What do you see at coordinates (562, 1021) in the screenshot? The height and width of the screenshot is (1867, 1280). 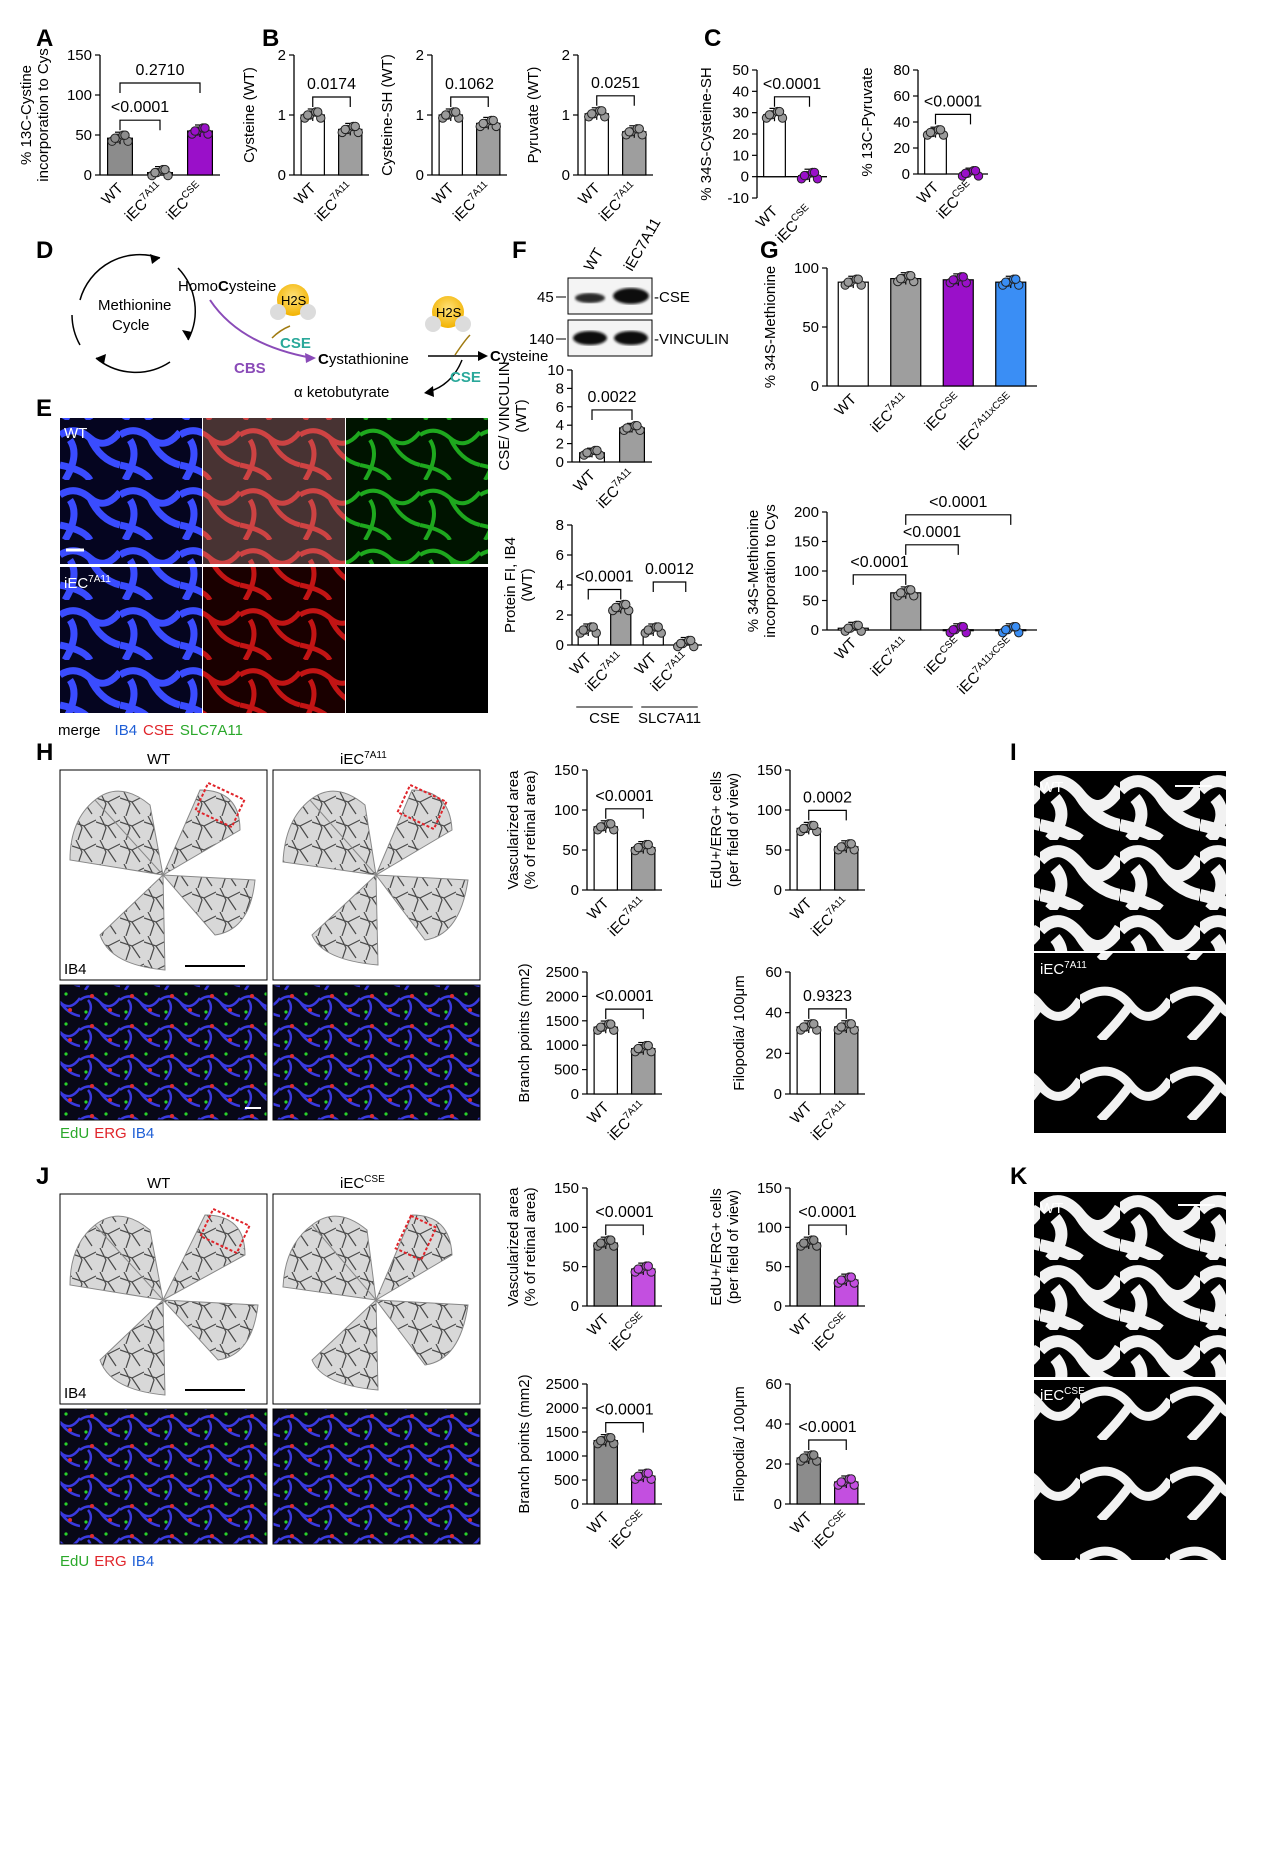 I see `y-tick-label: 1500` at bounding box center [562, 1021].